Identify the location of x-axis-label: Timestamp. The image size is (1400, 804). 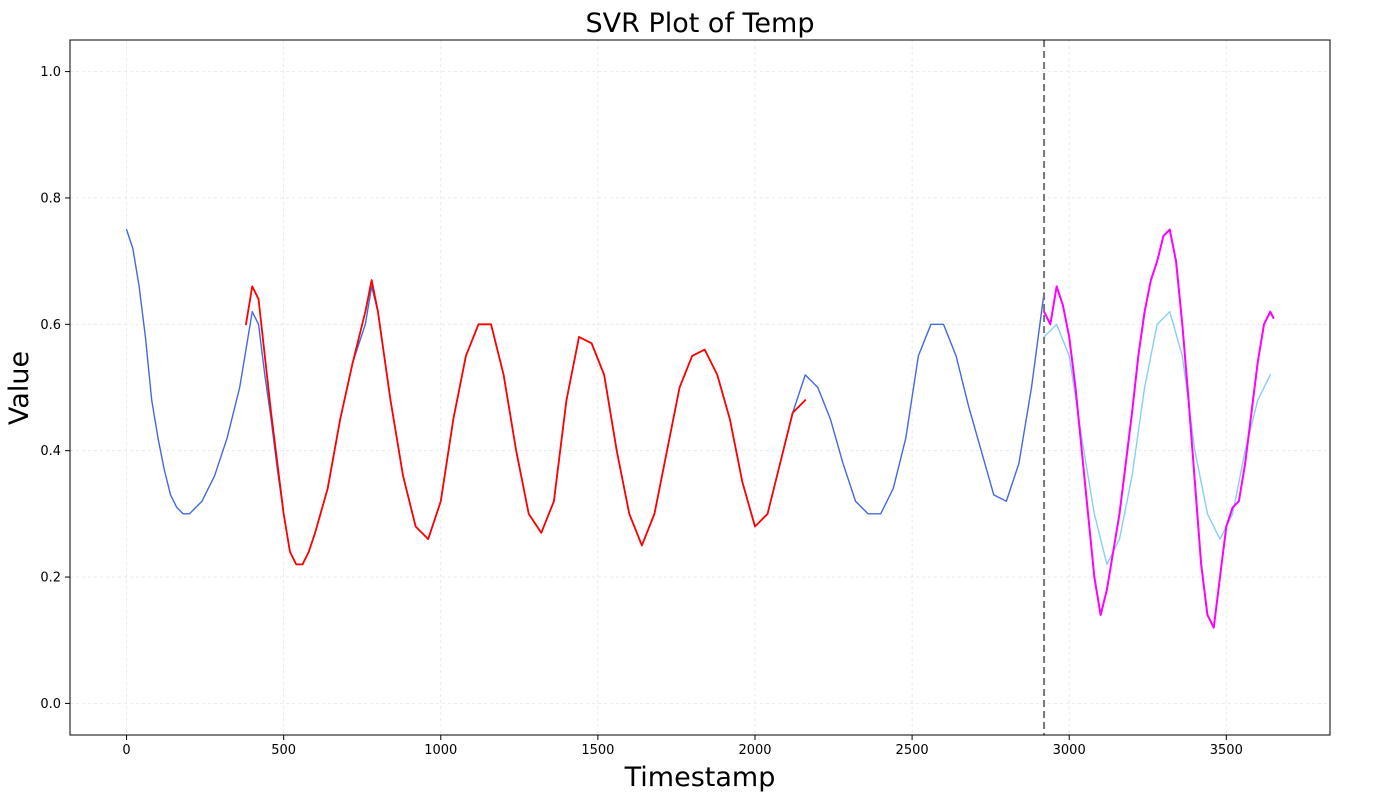
(700, 777).